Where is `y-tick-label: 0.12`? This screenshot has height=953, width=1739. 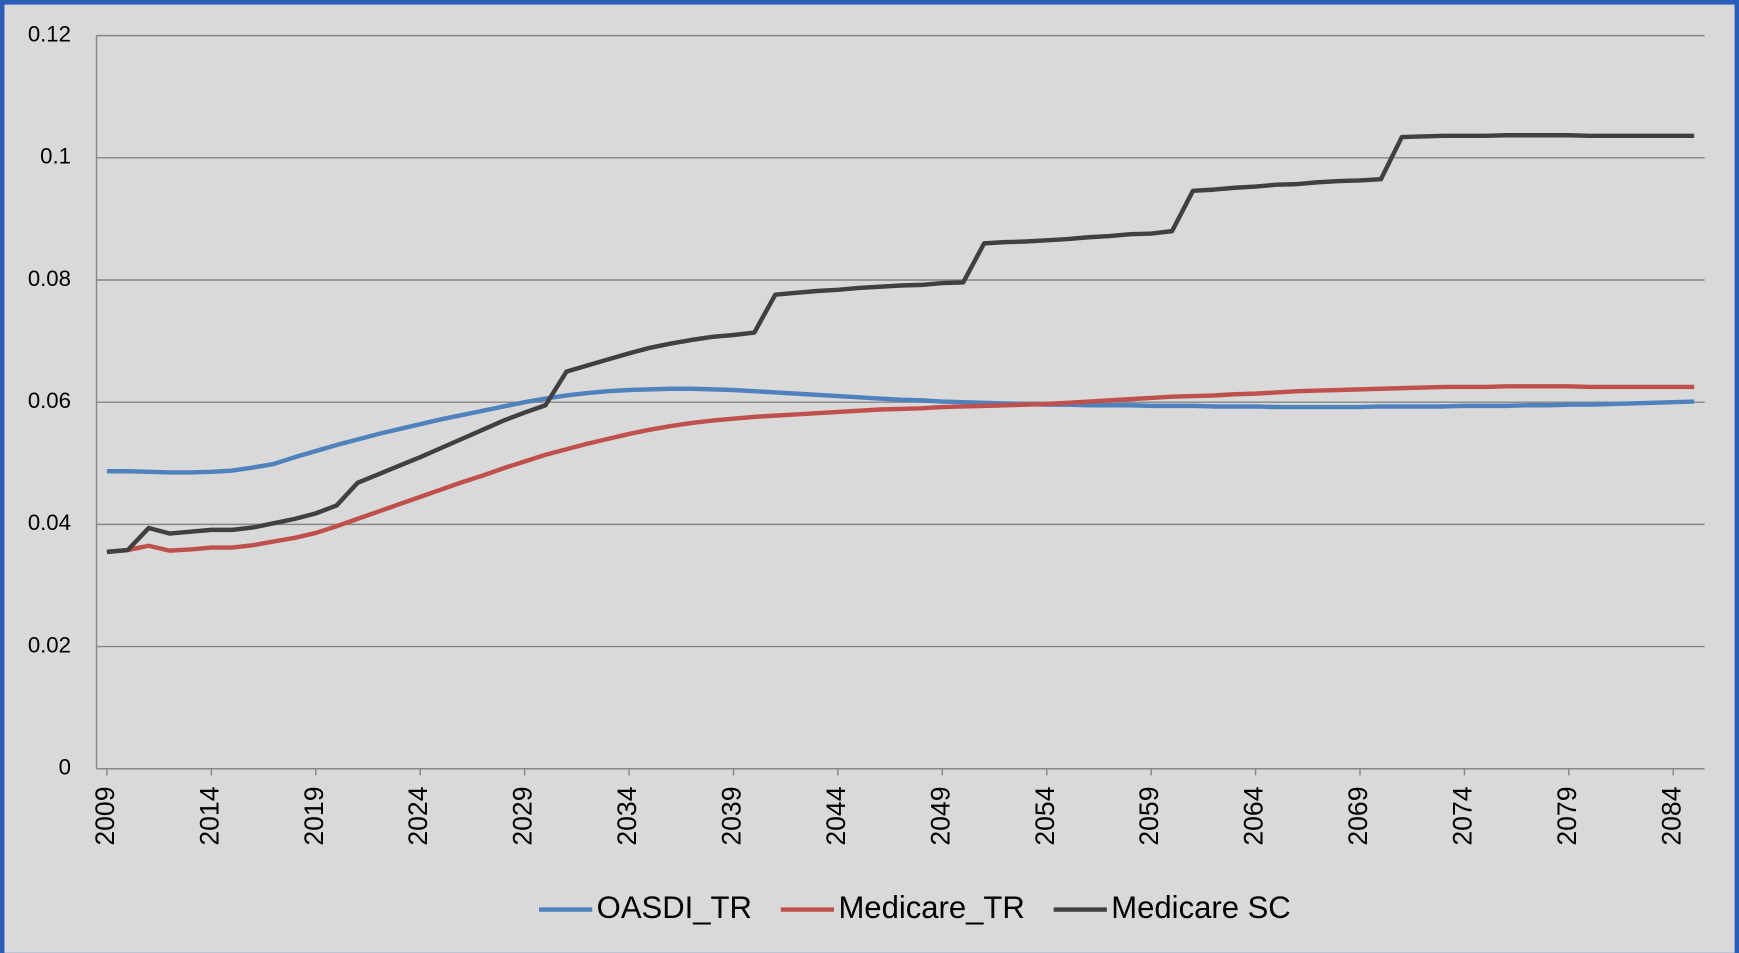
y-tick-label: 0.12 is located at coordinates (49, 34).